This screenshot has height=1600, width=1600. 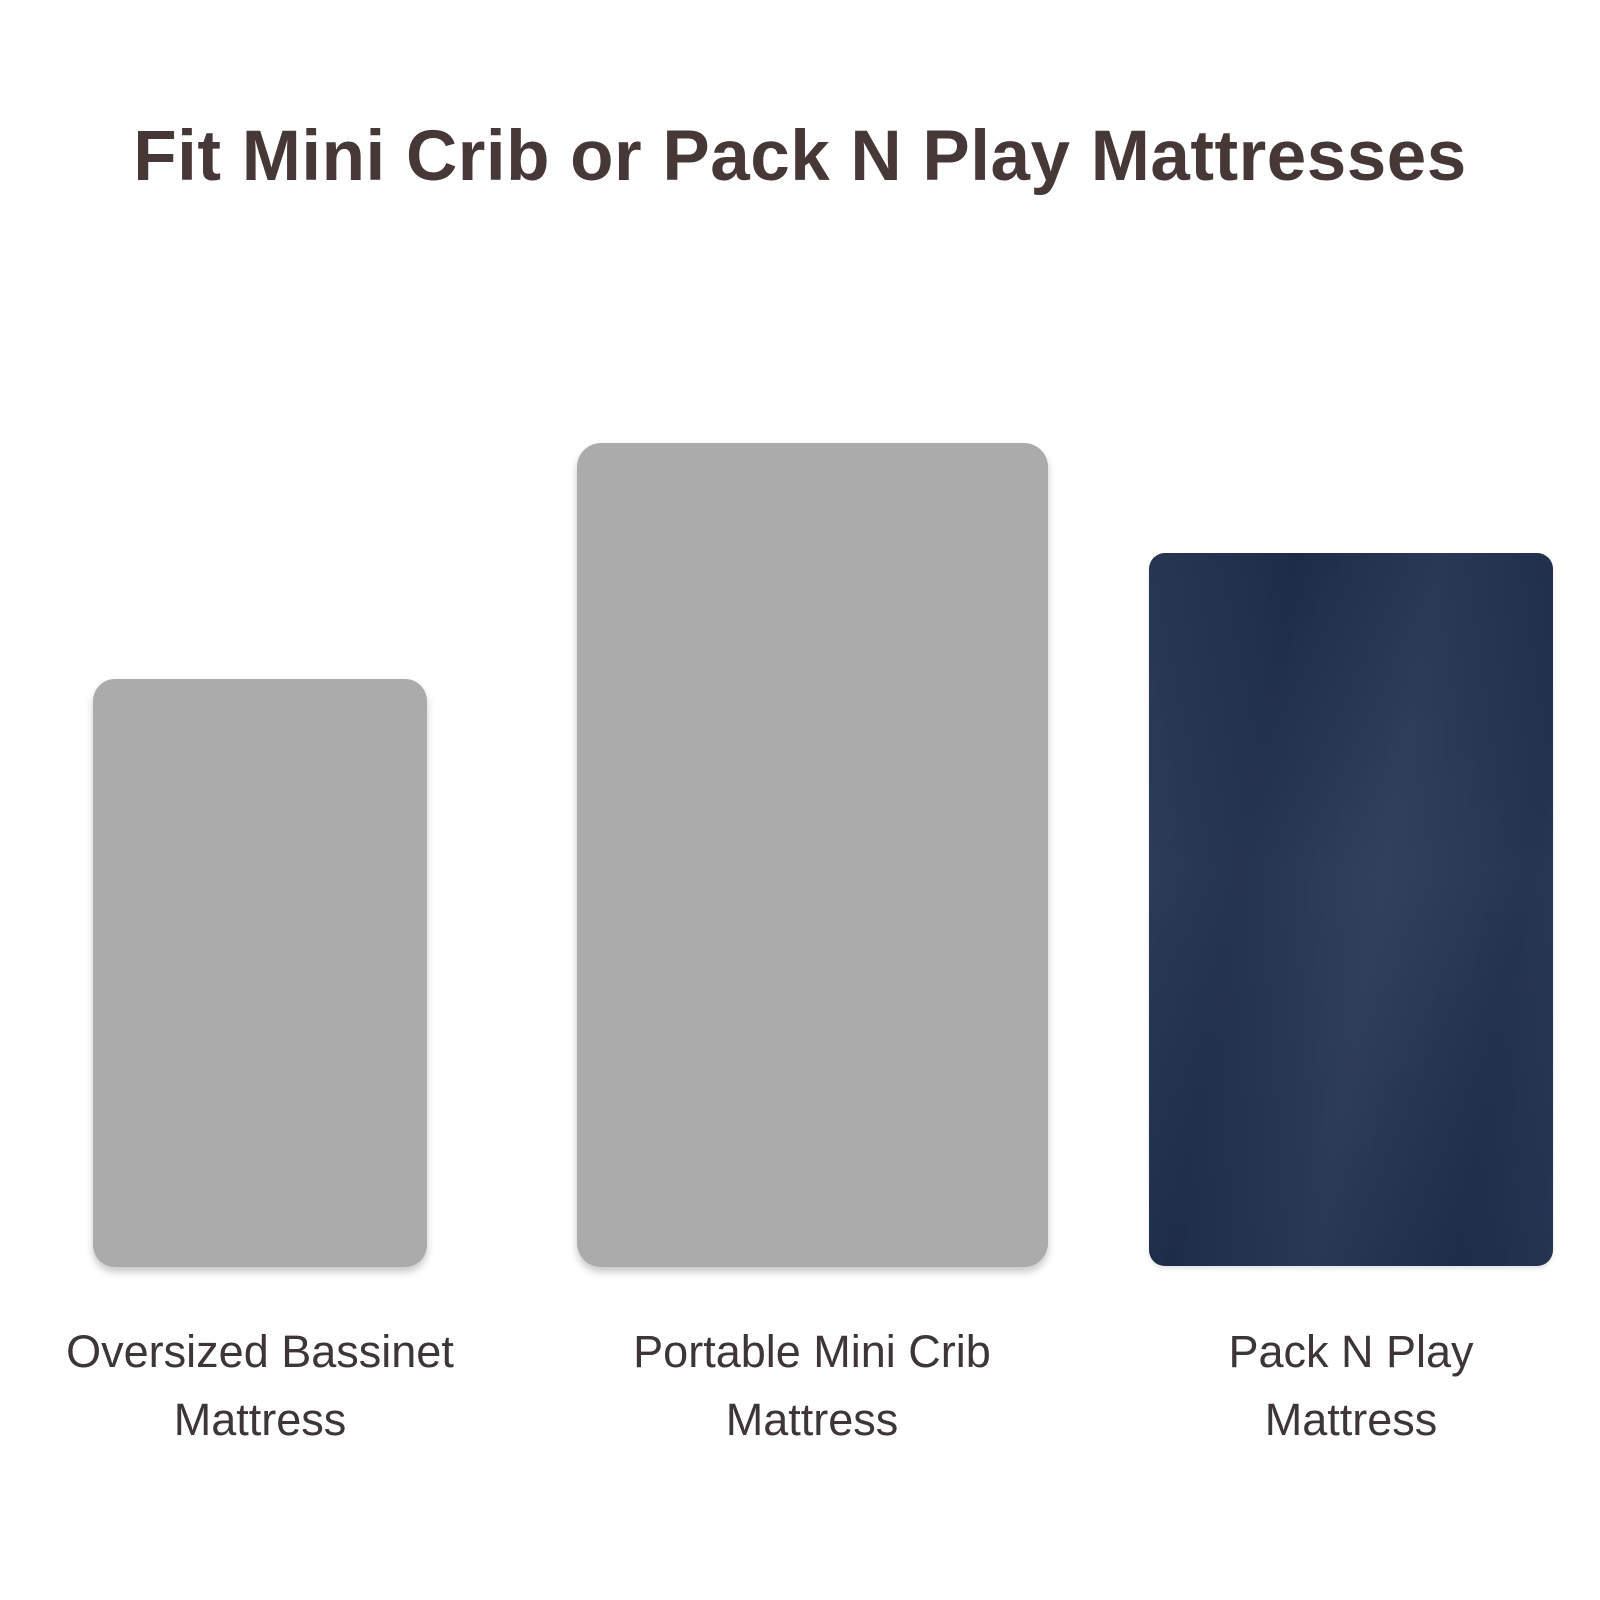 I want to click on mattress-swatch-oversized-bassinet, so click(x=260, y=973).